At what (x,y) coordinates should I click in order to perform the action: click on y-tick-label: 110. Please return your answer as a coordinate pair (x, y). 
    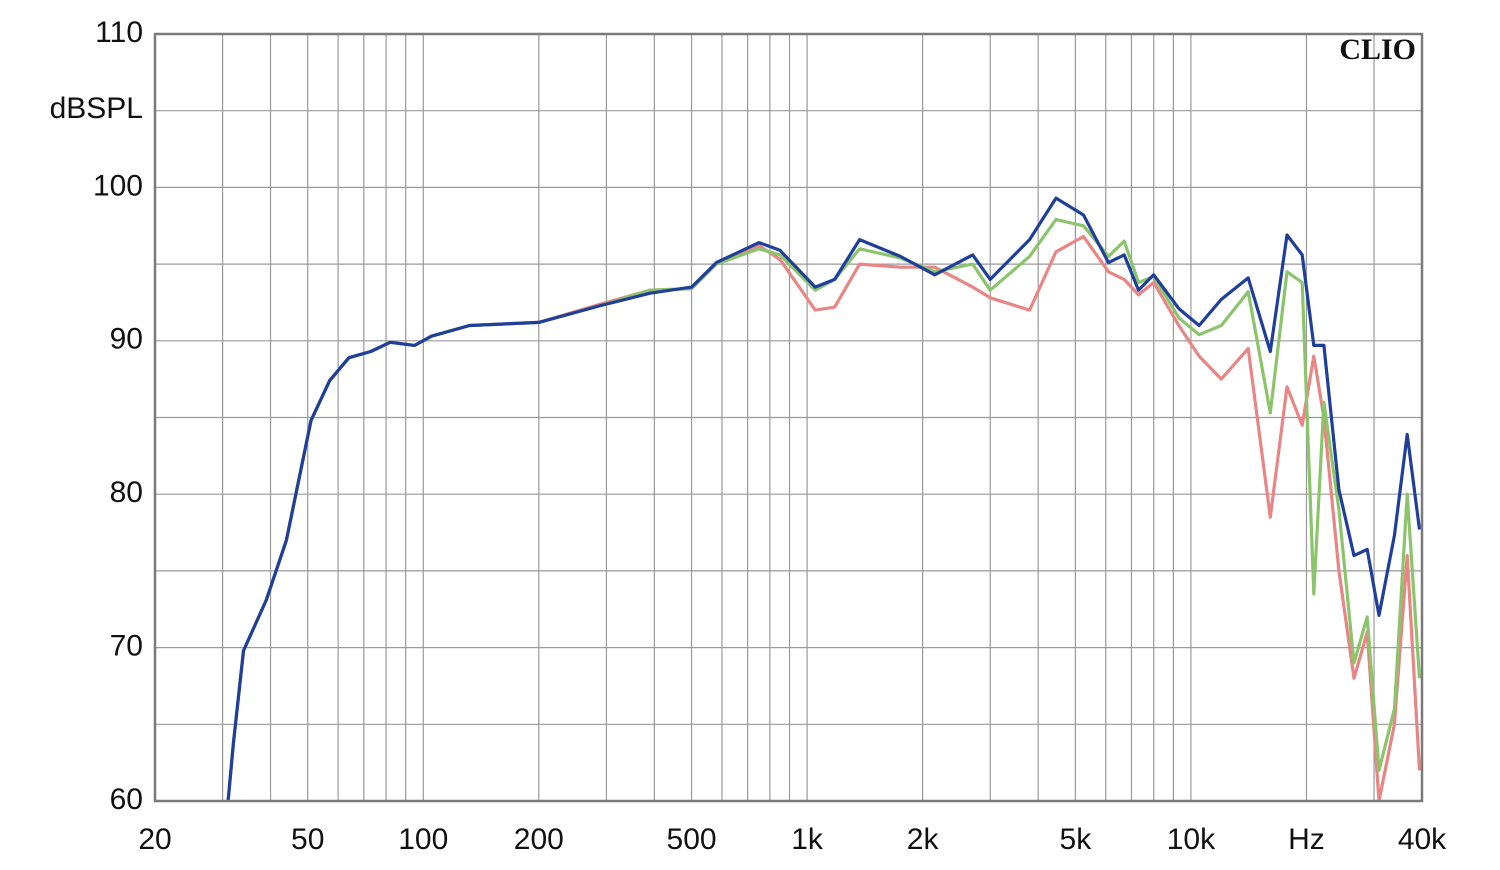
    Looking at the image, I should click on (119, 32).